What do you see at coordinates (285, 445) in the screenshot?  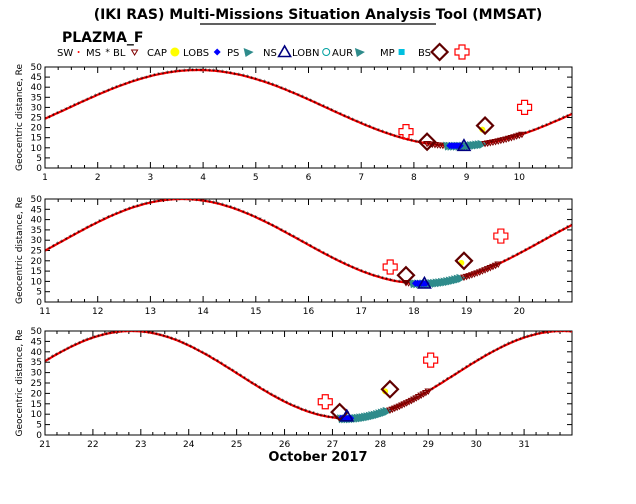 I see `x-tick-label: 26` at bounding box center [285, 445].